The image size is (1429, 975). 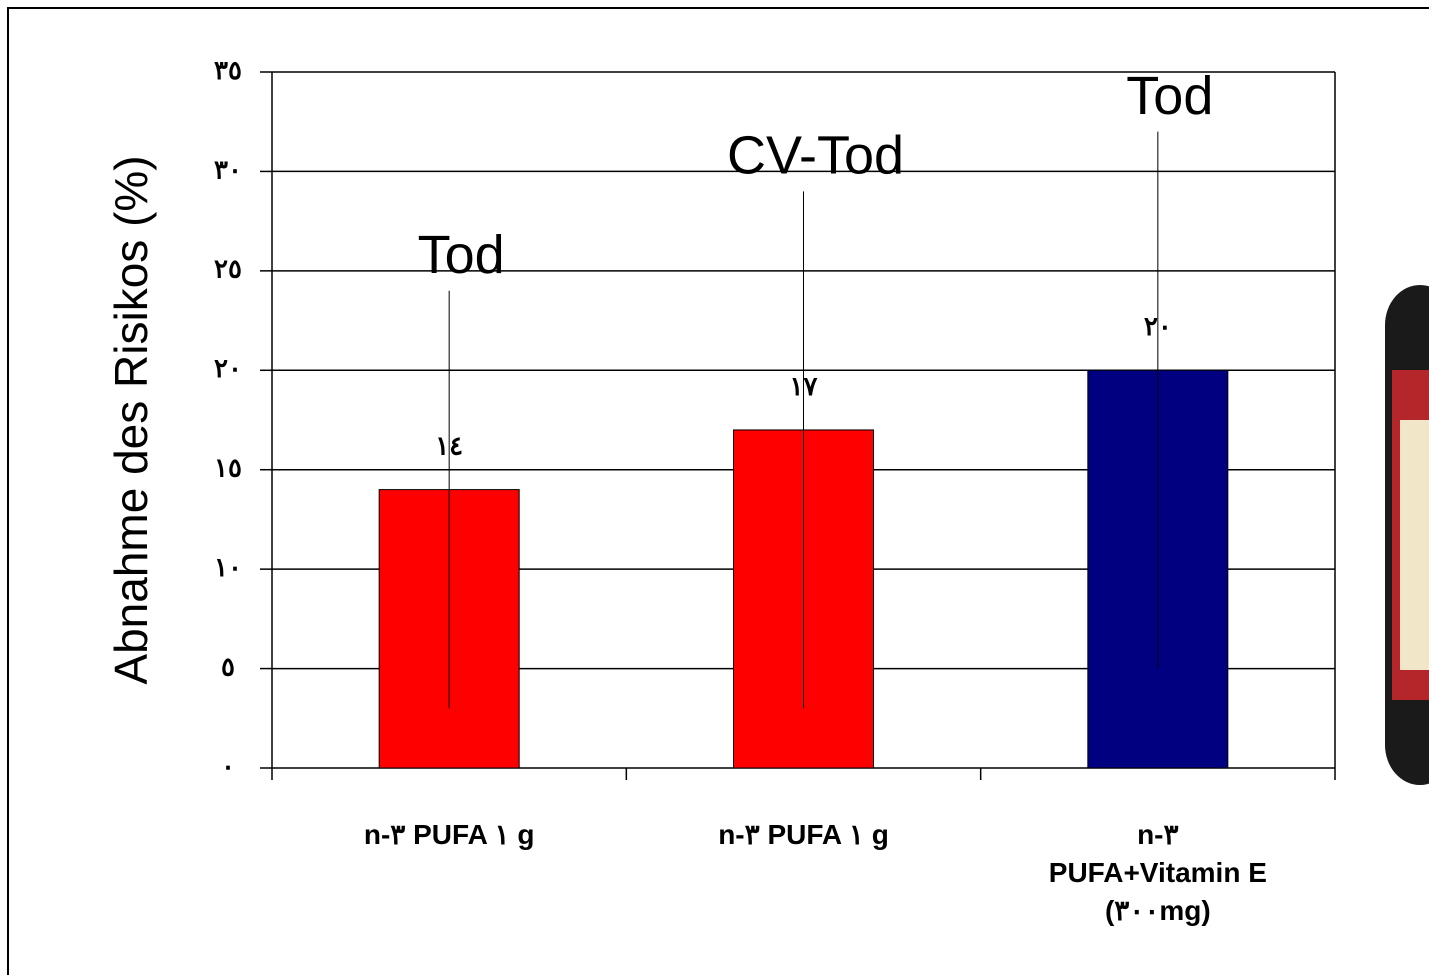 What do you see at coordinates (1407, 535) in the screenshot?
I see `bottle-image` at bounding box center [1407, 535].